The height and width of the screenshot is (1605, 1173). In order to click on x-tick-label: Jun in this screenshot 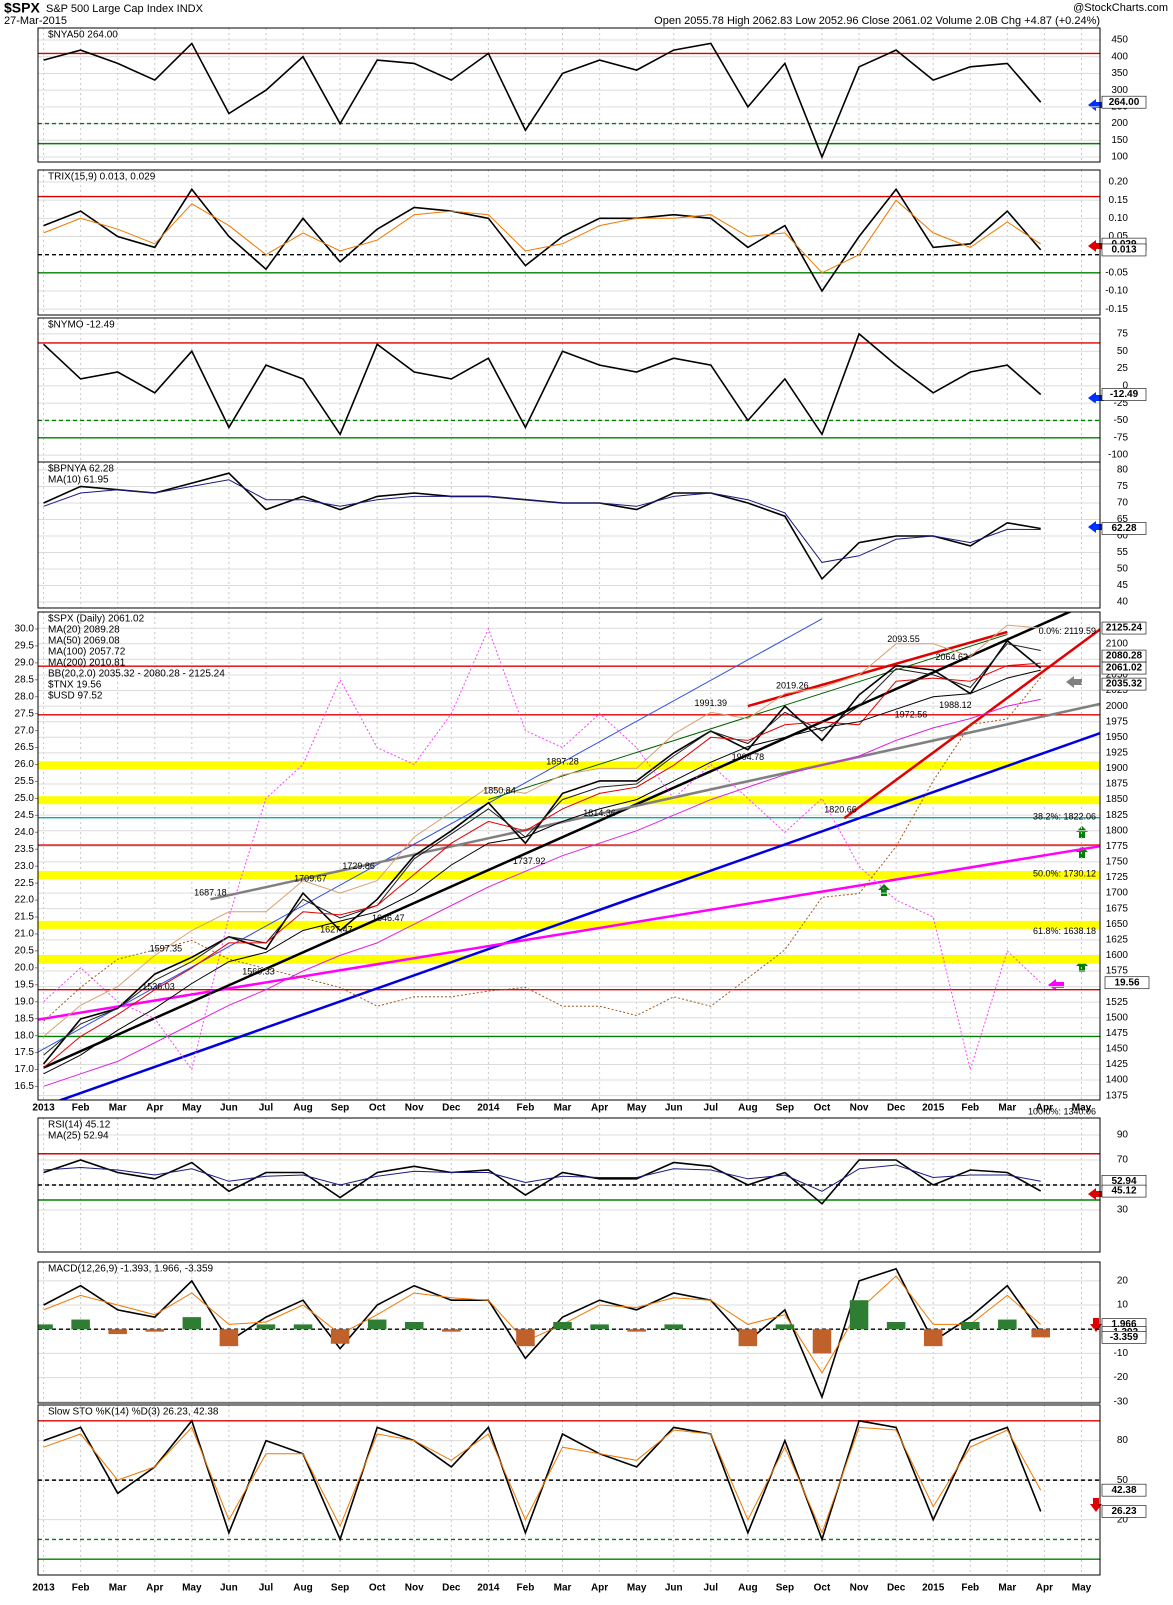, I will do `click(674, 1108)`.